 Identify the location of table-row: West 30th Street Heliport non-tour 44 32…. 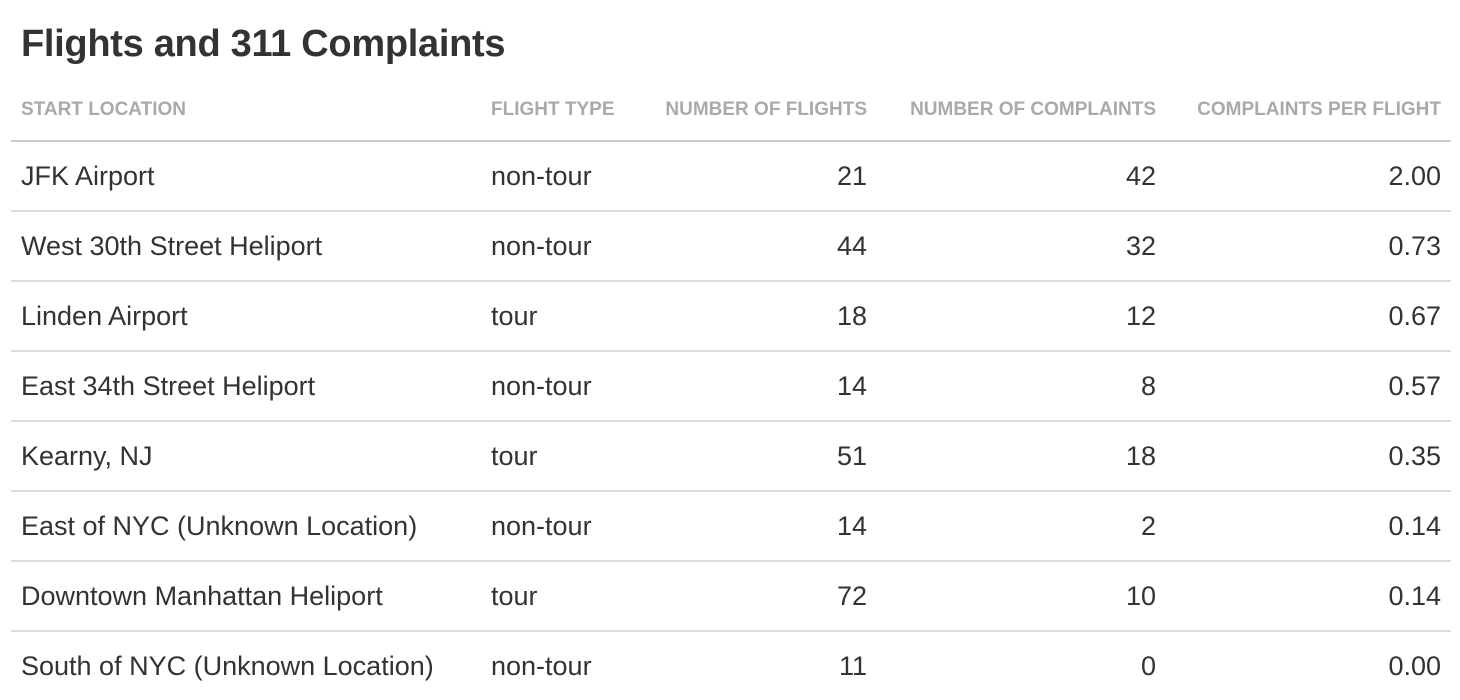
(731, 246).